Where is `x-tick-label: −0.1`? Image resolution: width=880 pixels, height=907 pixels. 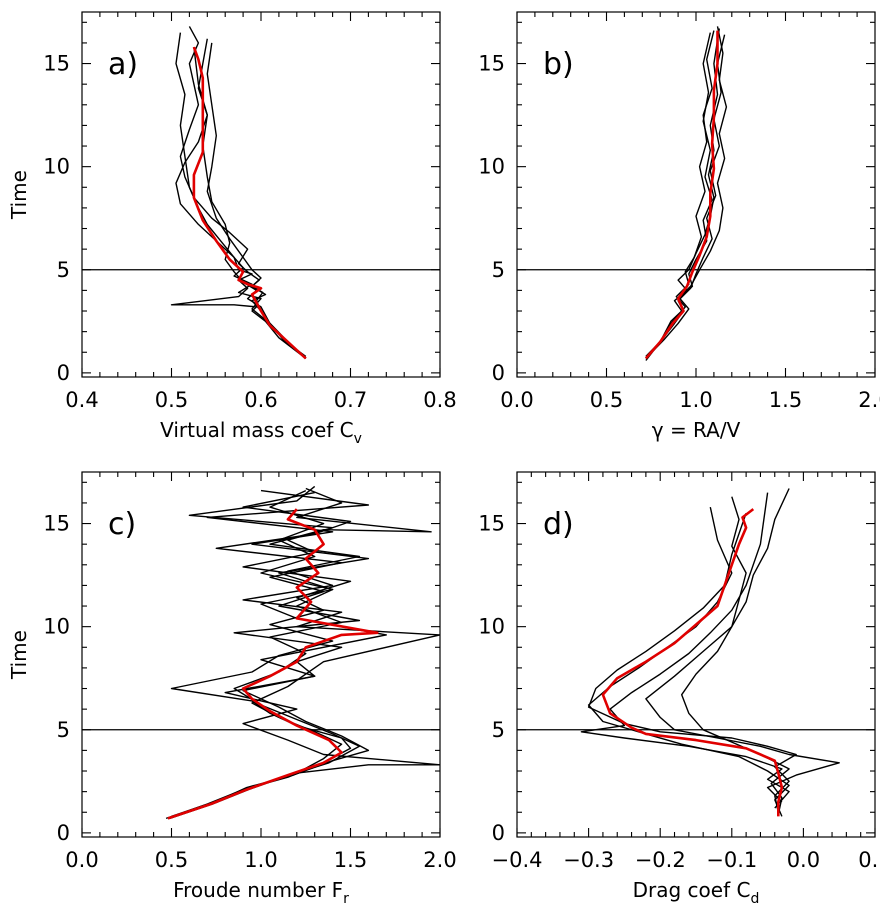 x-tick-label: −0.1 is located at coordinates (731, 860).